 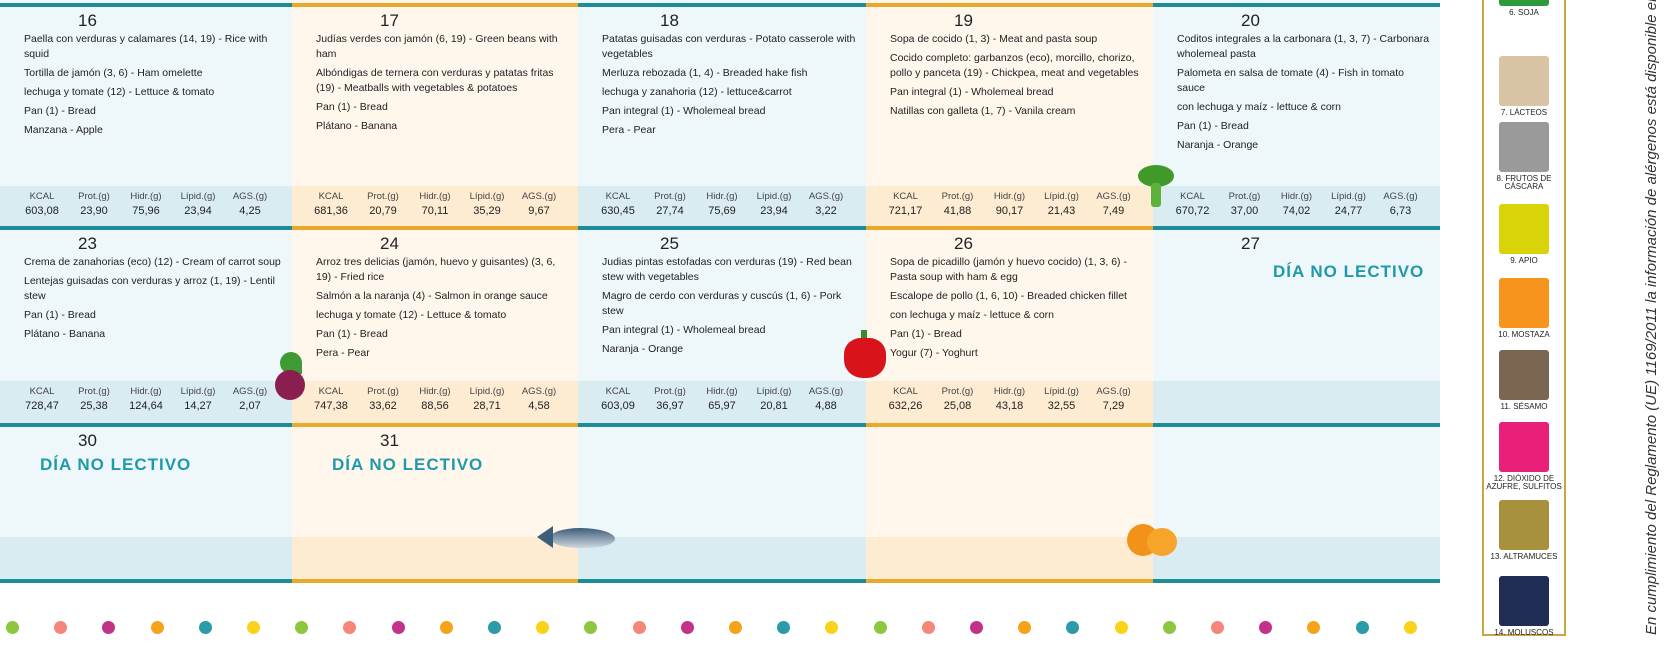 I want to click on menu-item: con lechuga y maíz - lettuce & corn, so click(x=972, y=315).